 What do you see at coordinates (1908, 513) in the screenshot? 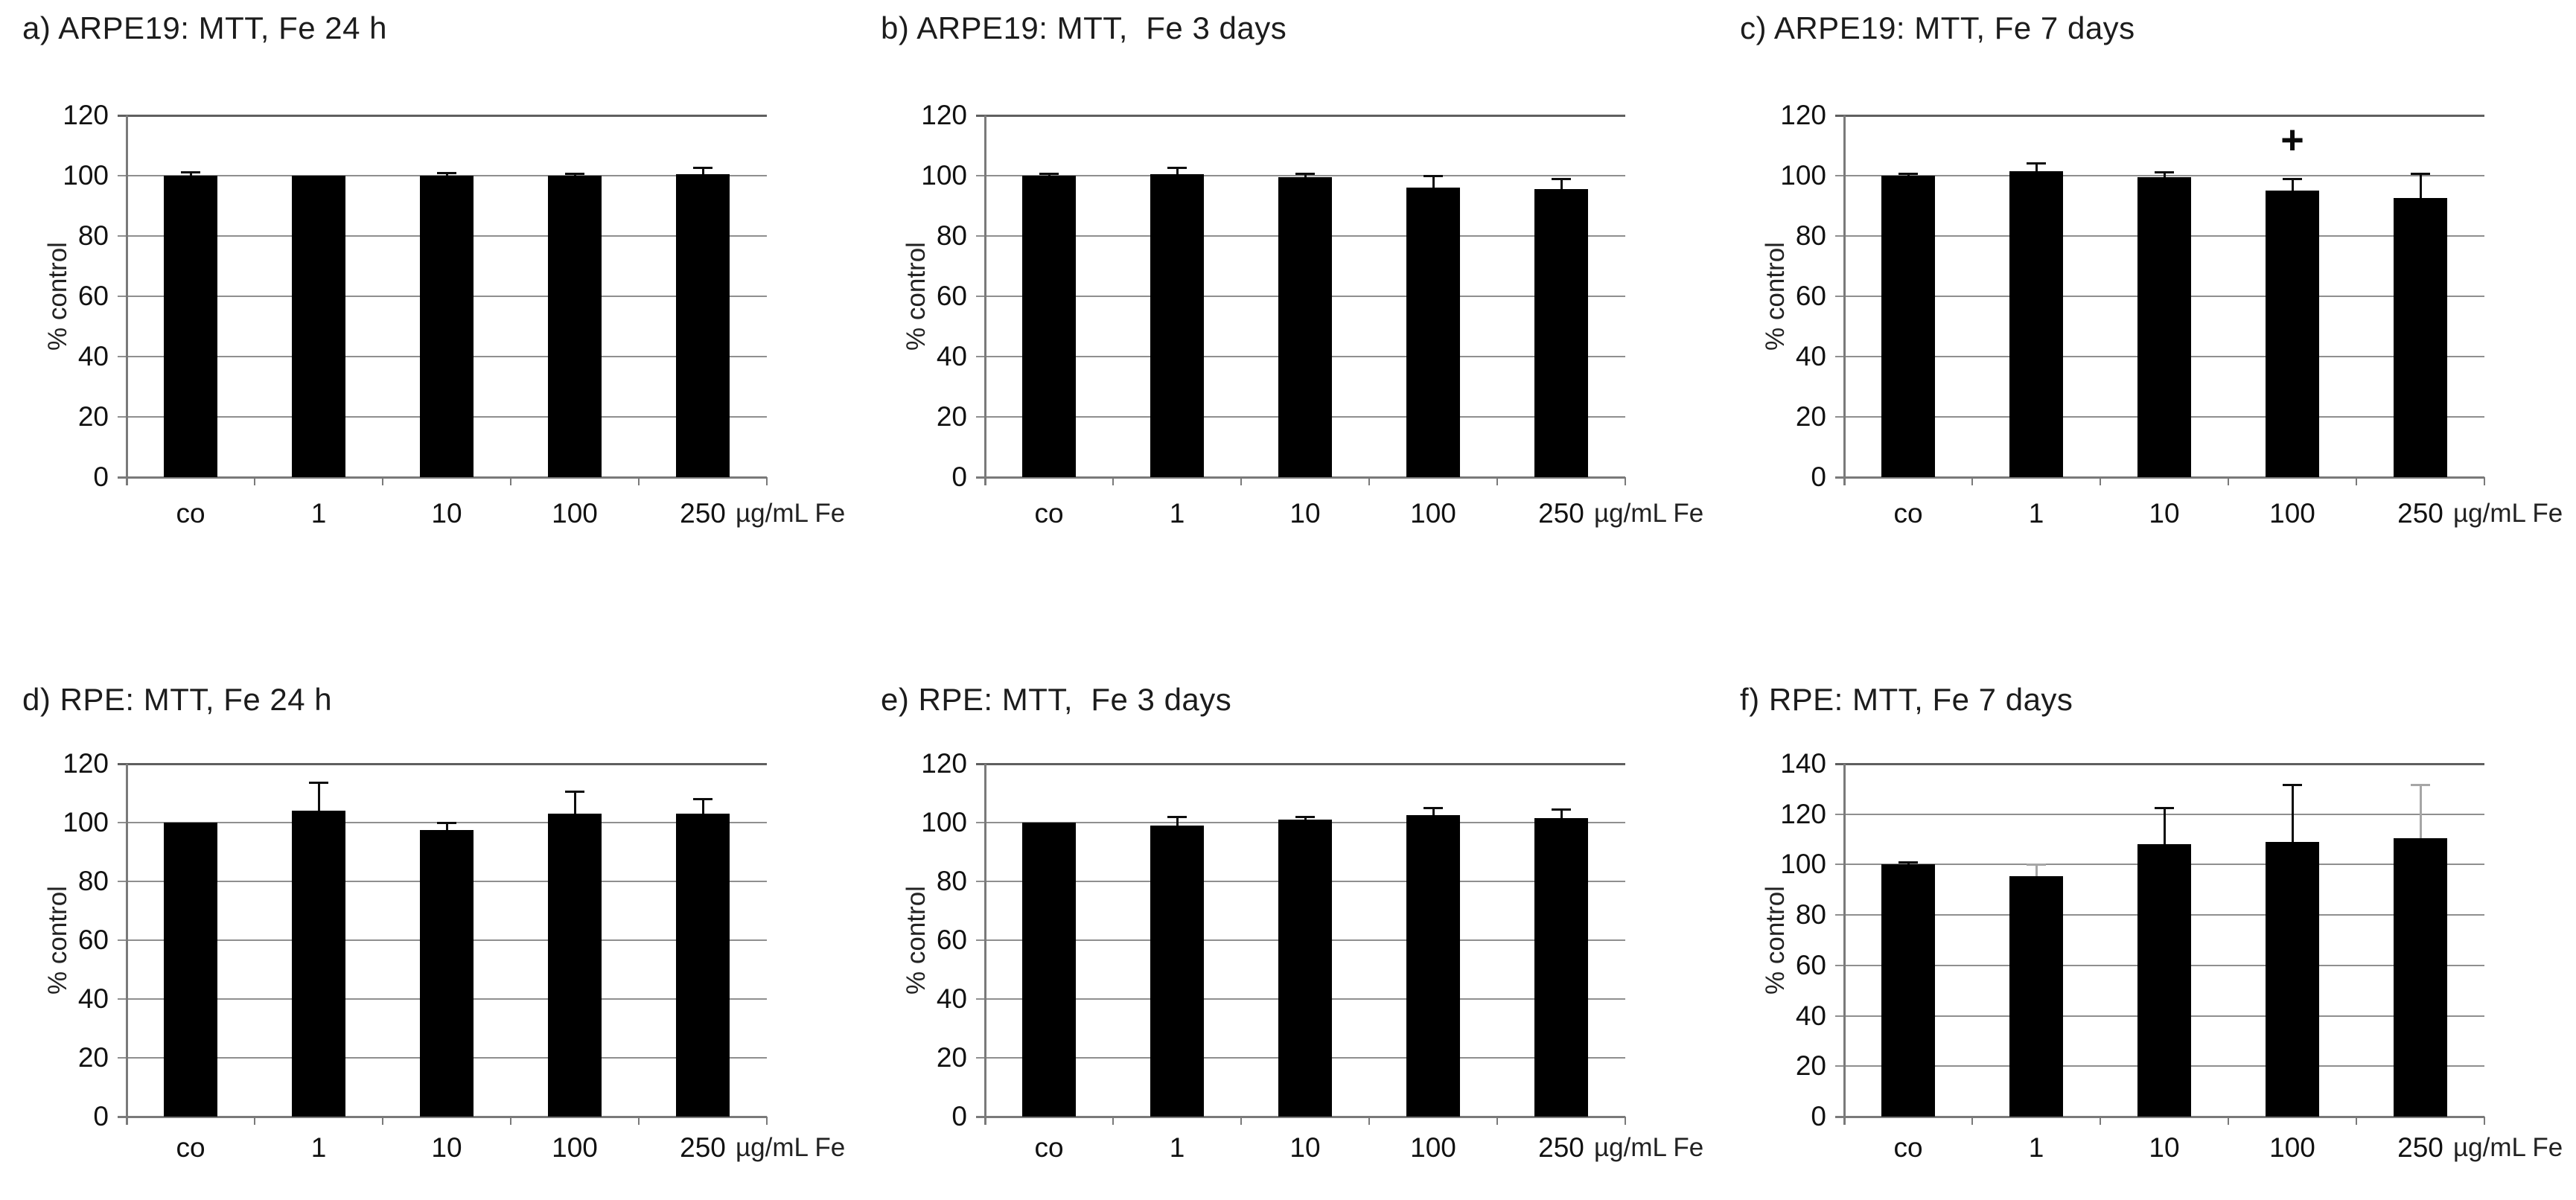
I see `x-category-label-co: co` at bounding box center [1908, 513].